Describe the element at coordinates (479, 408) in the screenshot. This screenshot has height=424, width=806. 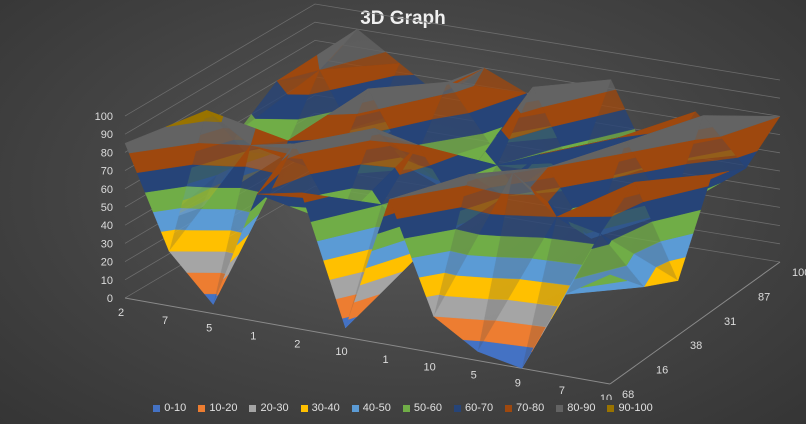
I see `legend-label: 60-70` at that location.